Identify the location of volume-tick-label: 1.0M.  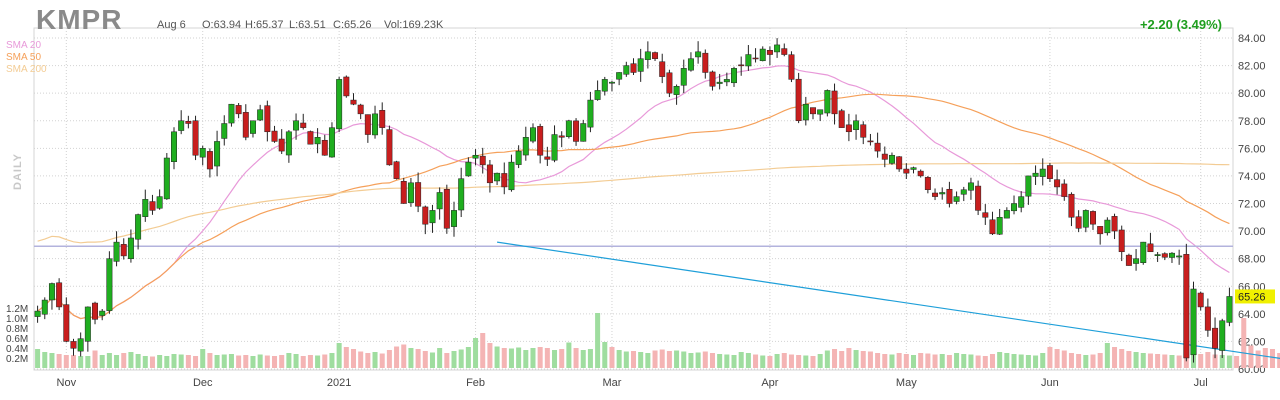
(17, 319).